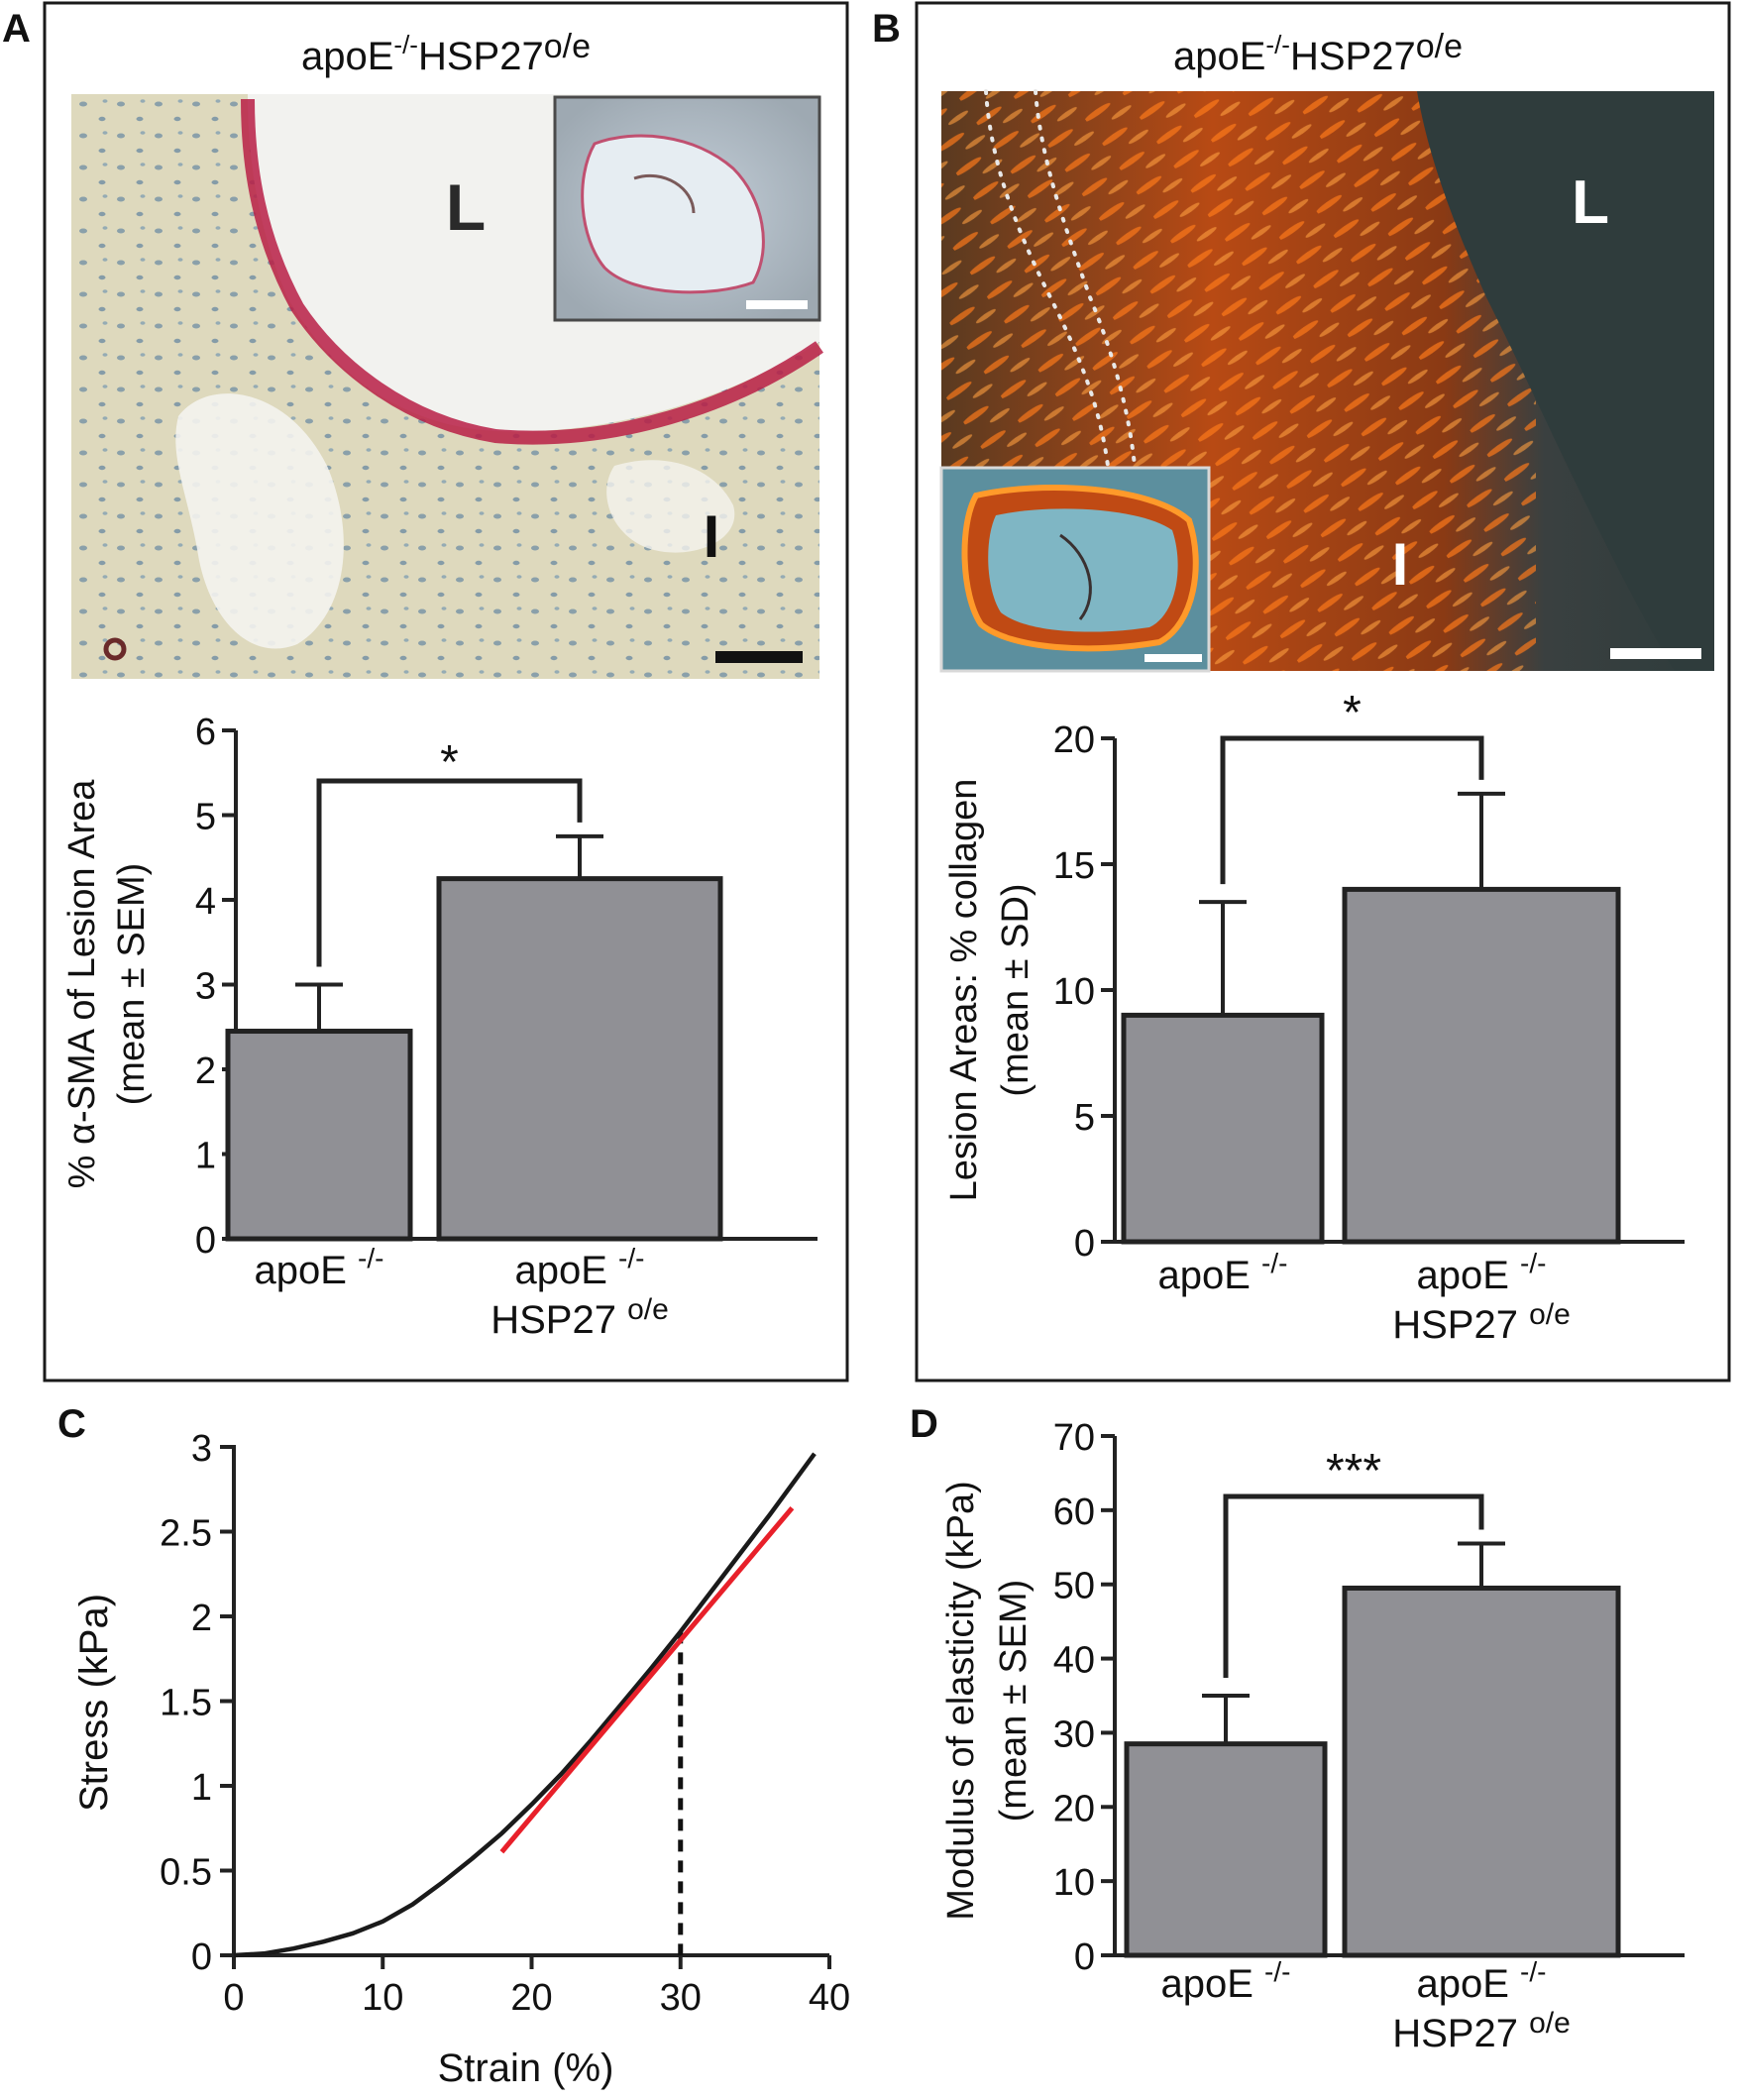  Describe the element at coordinates (1074, 1661) in the screenshot. I see `y-tick-label: 40` at that location.